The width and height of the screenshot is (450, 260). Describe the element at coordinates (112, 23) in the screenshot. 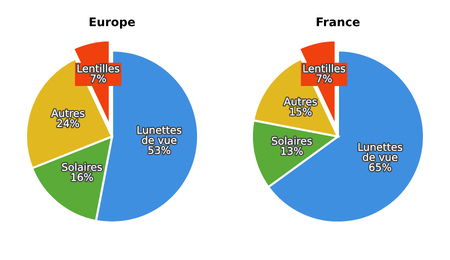

I see `chart-title: Europe` at that location.